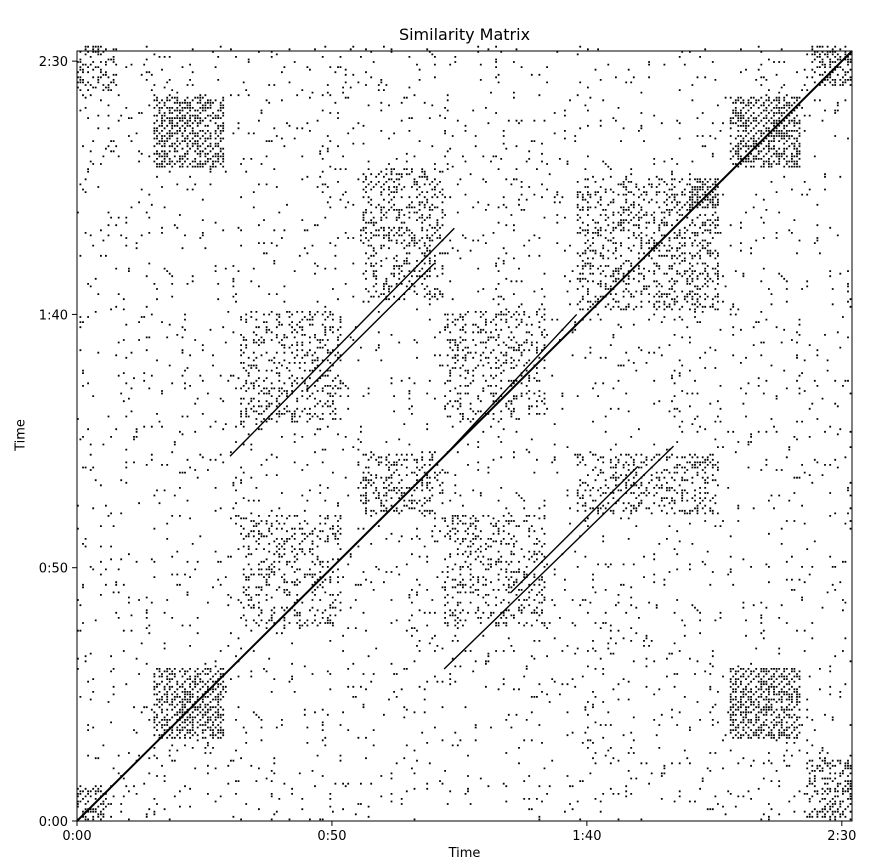 The height and width of the screenshot is (867, 895). I want to click on x-axis-label: Time, so click(464, 853).